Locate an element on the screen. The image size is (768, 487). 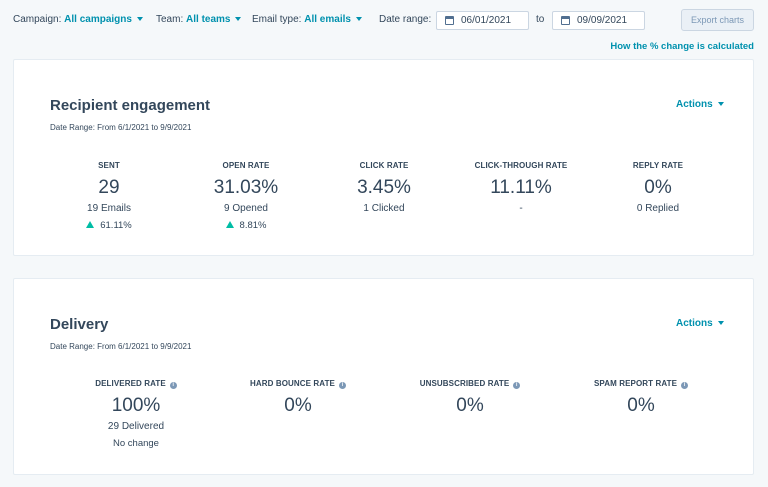
percent-change-help-link: How the % change is calculated is located at coordinates (682, 46).